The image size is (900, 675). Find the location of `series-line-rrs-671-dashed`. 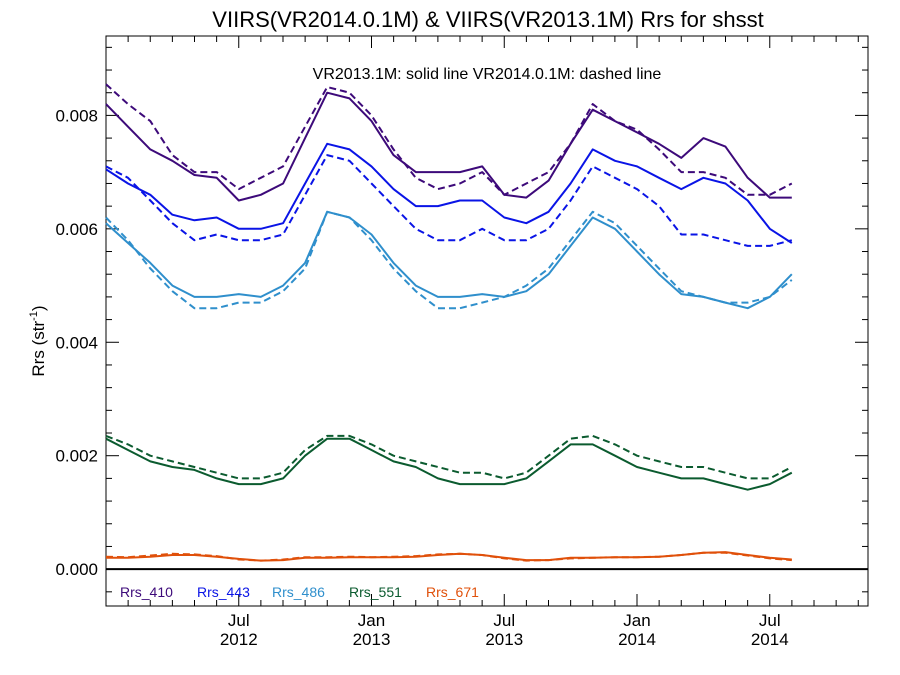

series-line-rrs-671-dashed is located at coordinates (448, 556).